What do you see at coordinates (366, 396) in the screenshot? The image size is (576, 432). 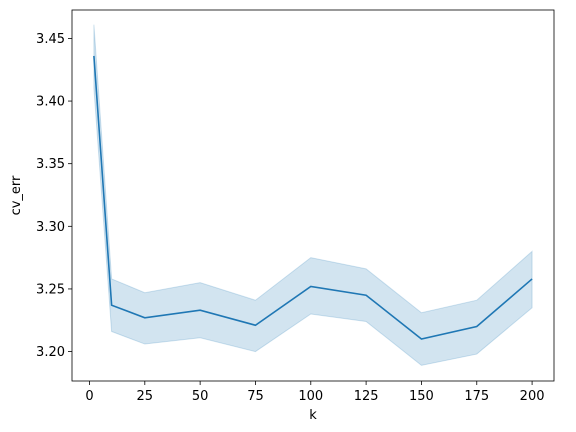 I see `x-tick-label: 125` at bounding box center [366, 396].